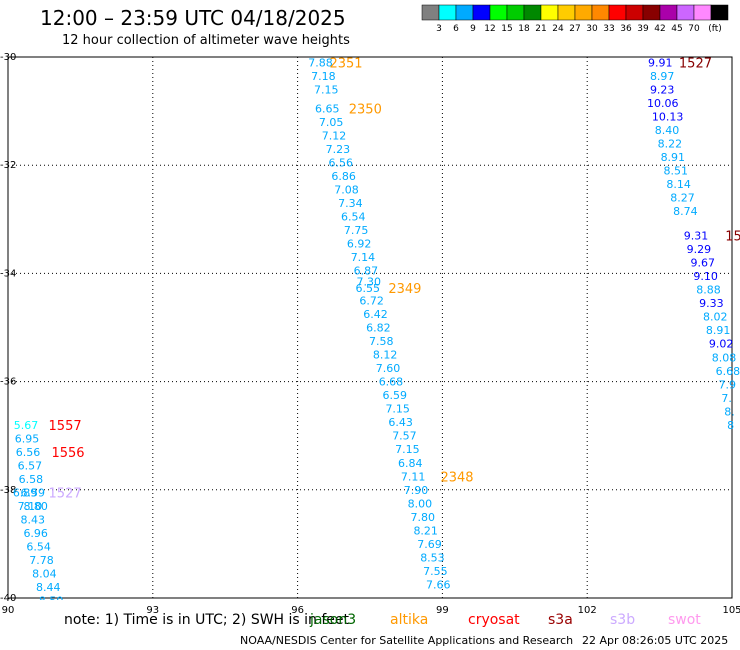 This screenshot has width=740, height=650. I want to click on colorbar-label: 18, so click(524, 29).